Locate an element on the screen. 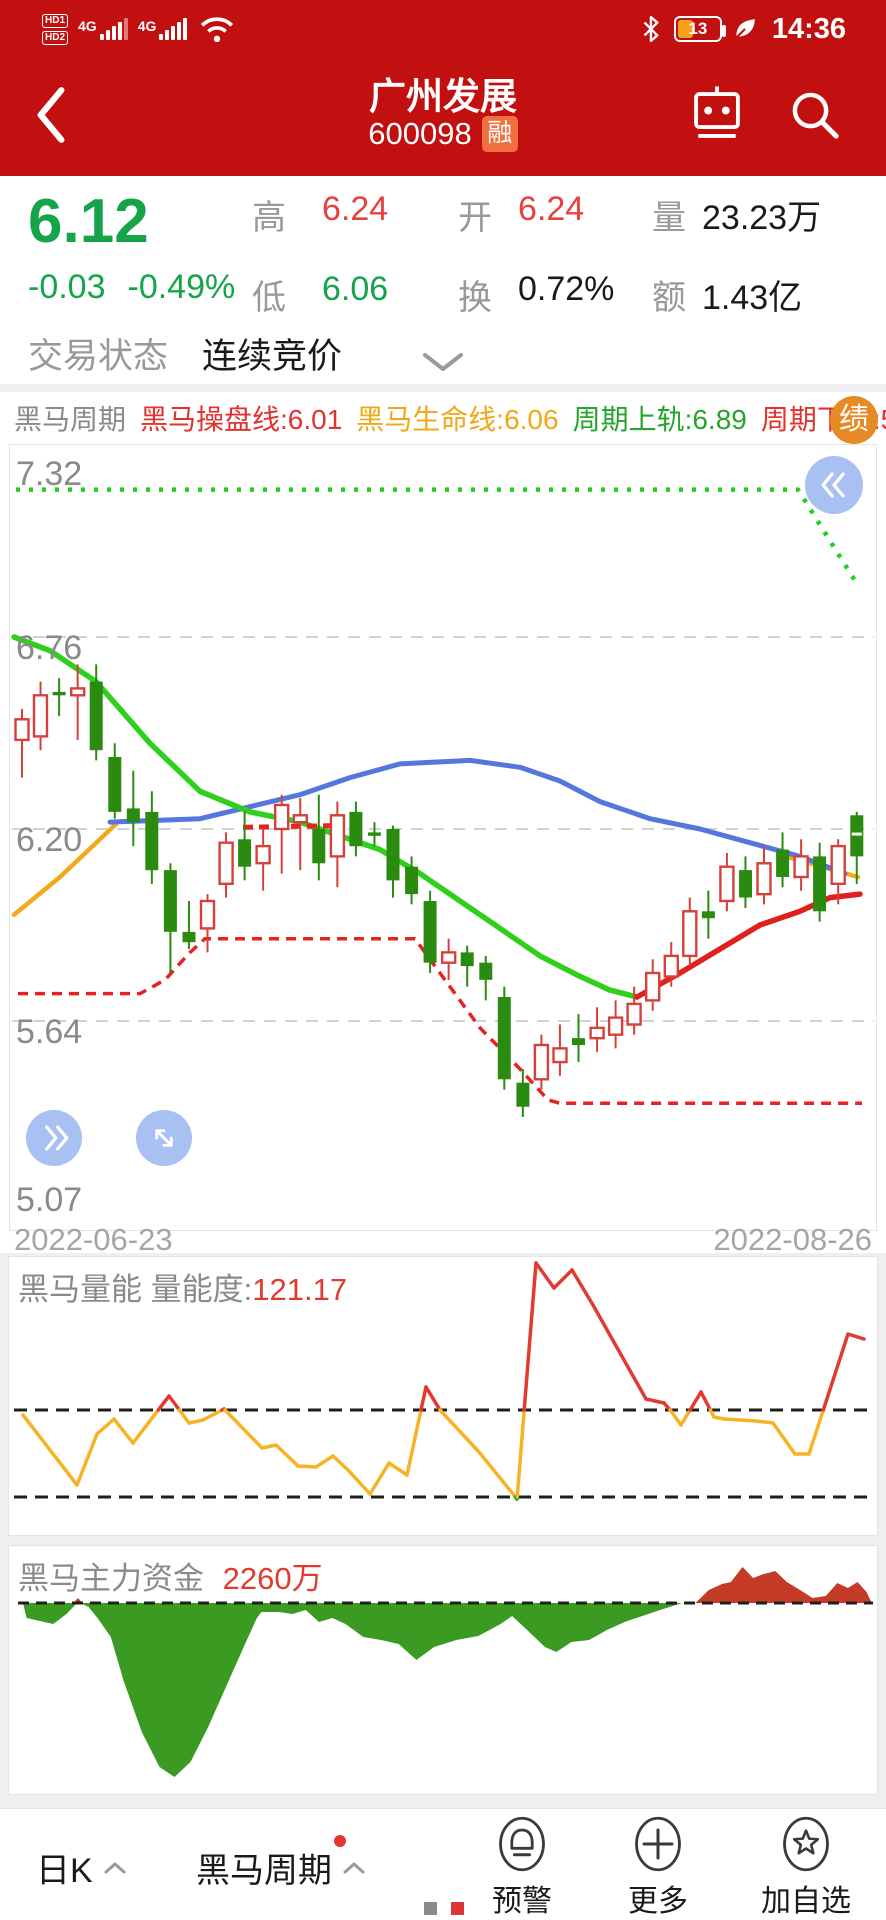 Image resolution: width=886 pixels, height=1920 pixels. app-header: 广州发展 600098 融 is located at coordinates (443, 117).